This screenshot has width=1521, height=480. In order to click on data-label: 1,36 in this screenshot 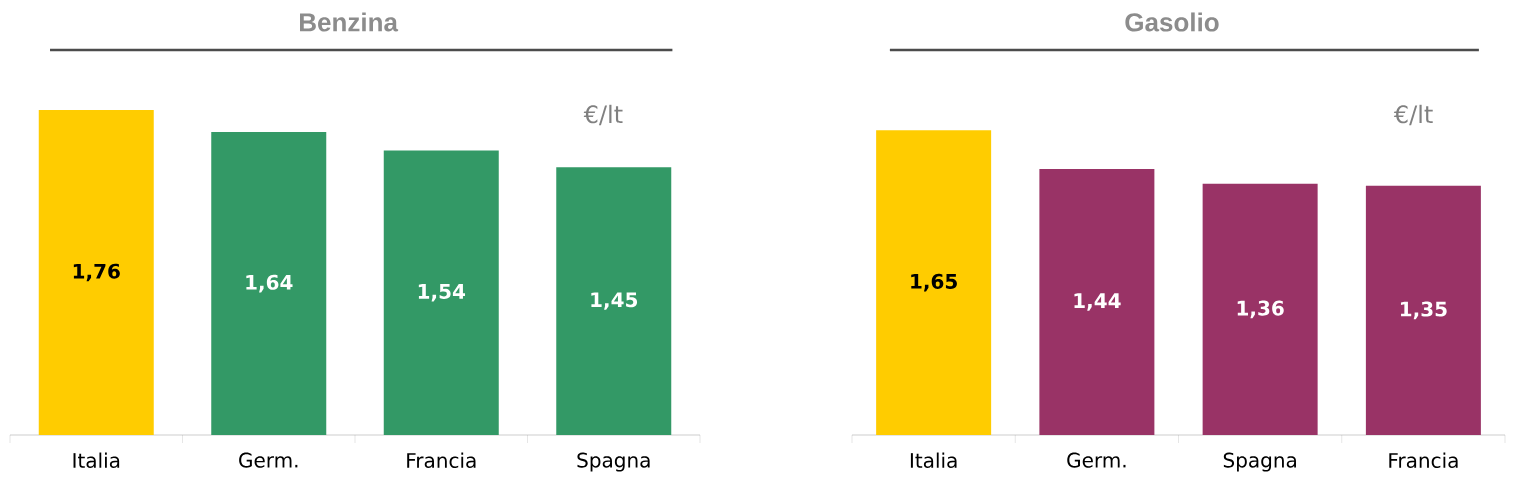, I will do `click(1260, 309)`.